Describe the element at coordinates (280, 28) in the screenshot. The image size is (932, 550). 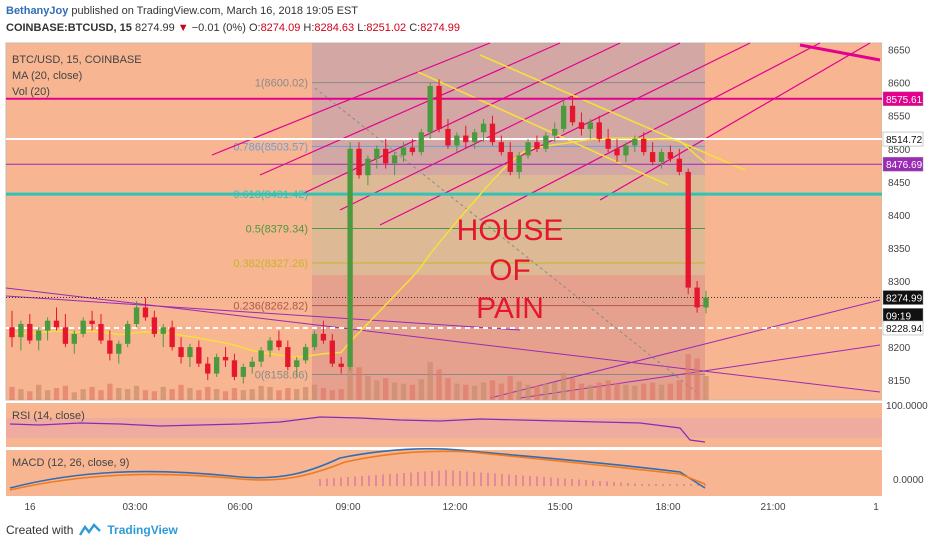
I see `open-value: 8274.09` at that location.